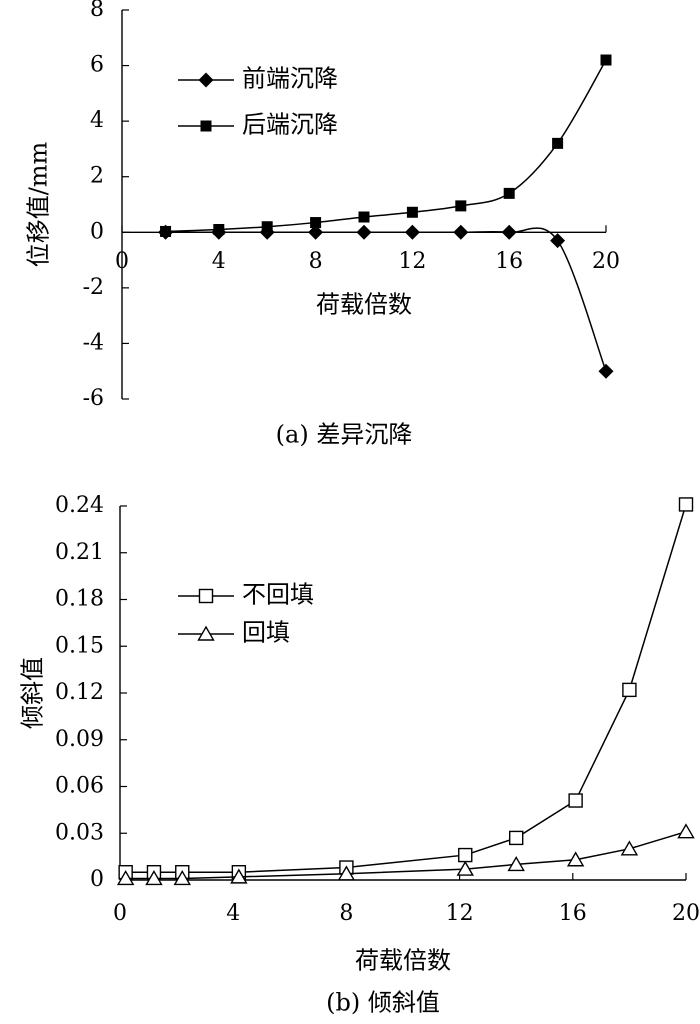  What do you see at coordinates (344, 435) in the screenshot?
I see `chart-caption: (a) 差异沉降` at bounding box center [344, 435].